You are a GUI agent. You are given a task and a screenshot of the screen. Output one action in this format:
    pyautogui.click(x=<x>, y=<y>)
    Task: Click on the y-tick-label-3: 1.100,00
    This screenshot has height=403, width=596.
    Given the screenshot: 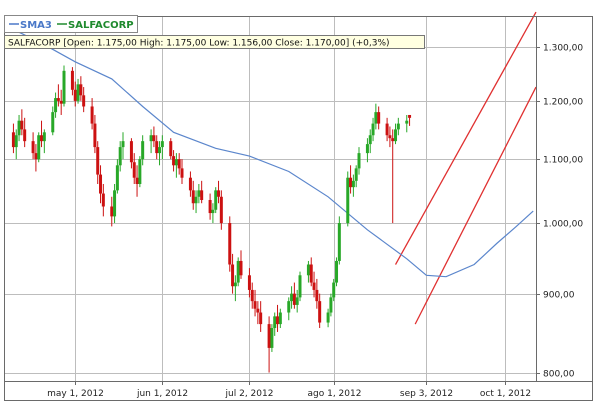 What is the action you would take?
    pyautogui.click(x=563, y=161)
    